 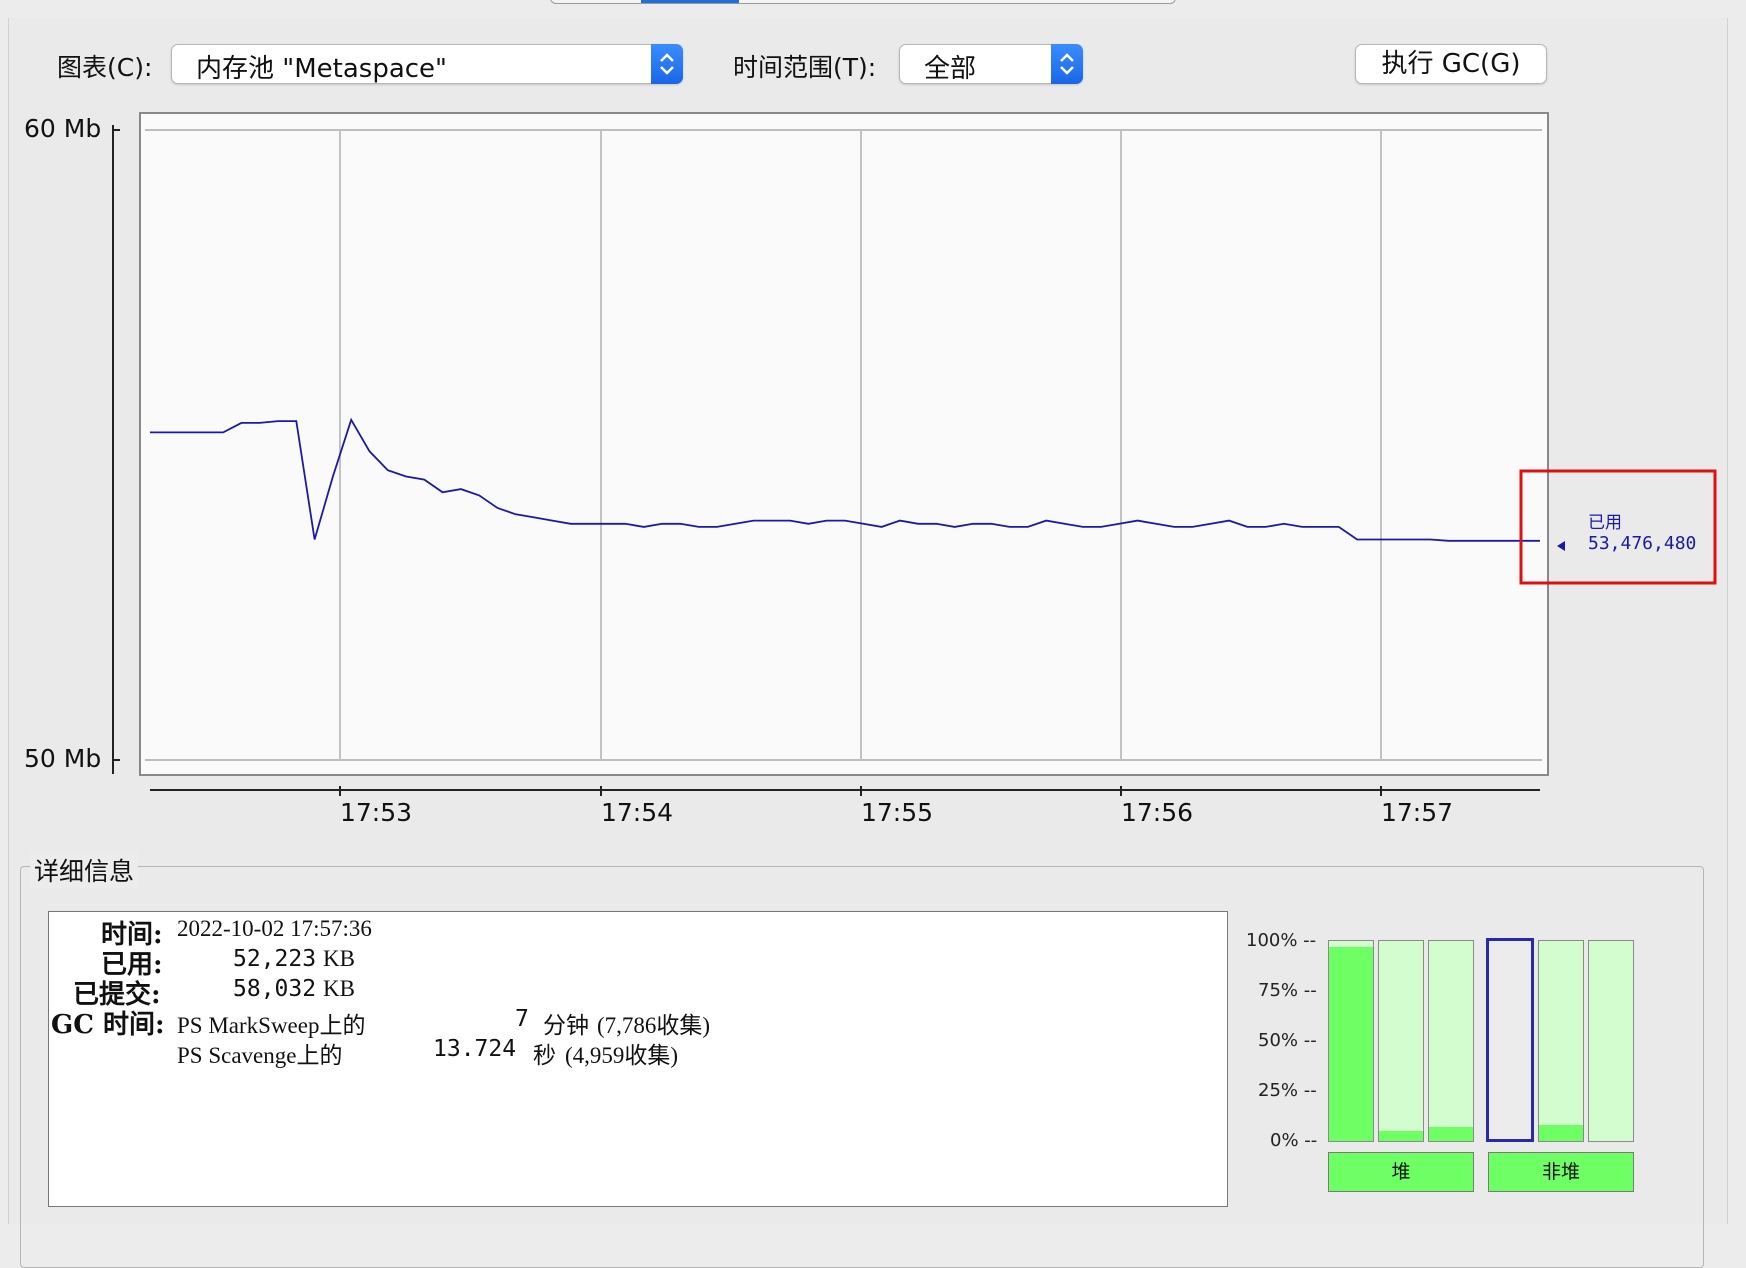 What do you see at coordinates (1561, 546) in the screenshot?
I see `current-value-marker-icon` at bounding box center [1561, 546].